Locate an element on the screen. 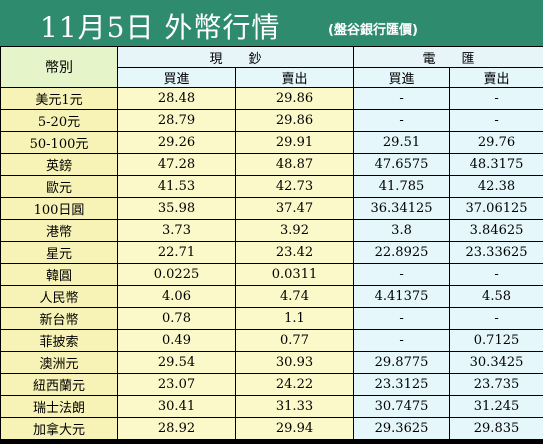 The width and height of the screenshot is (543, 444). tt-sell-cell: 4.58 is located at coordinates (496, 296).